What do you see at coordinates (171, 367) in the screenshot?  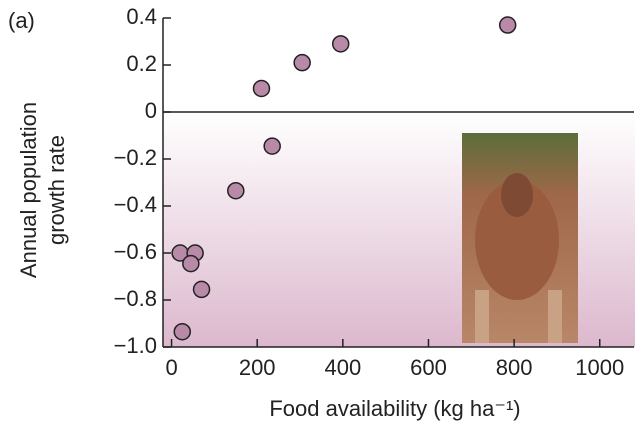 I see `x-tick-label: 0` at bounding box center [171, 367].